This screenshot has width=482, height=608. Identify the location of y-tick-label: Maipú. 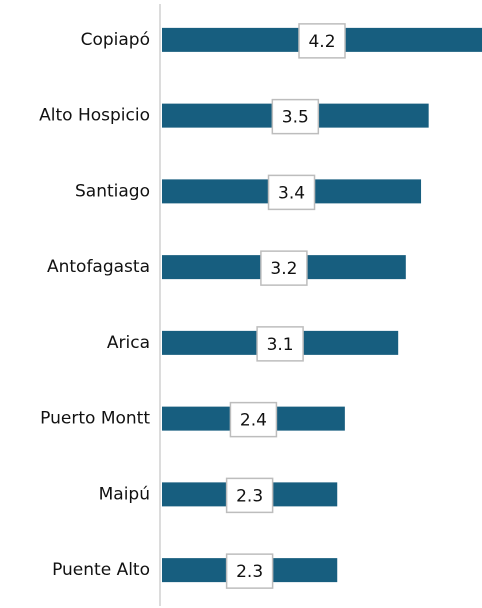
(124, 494).